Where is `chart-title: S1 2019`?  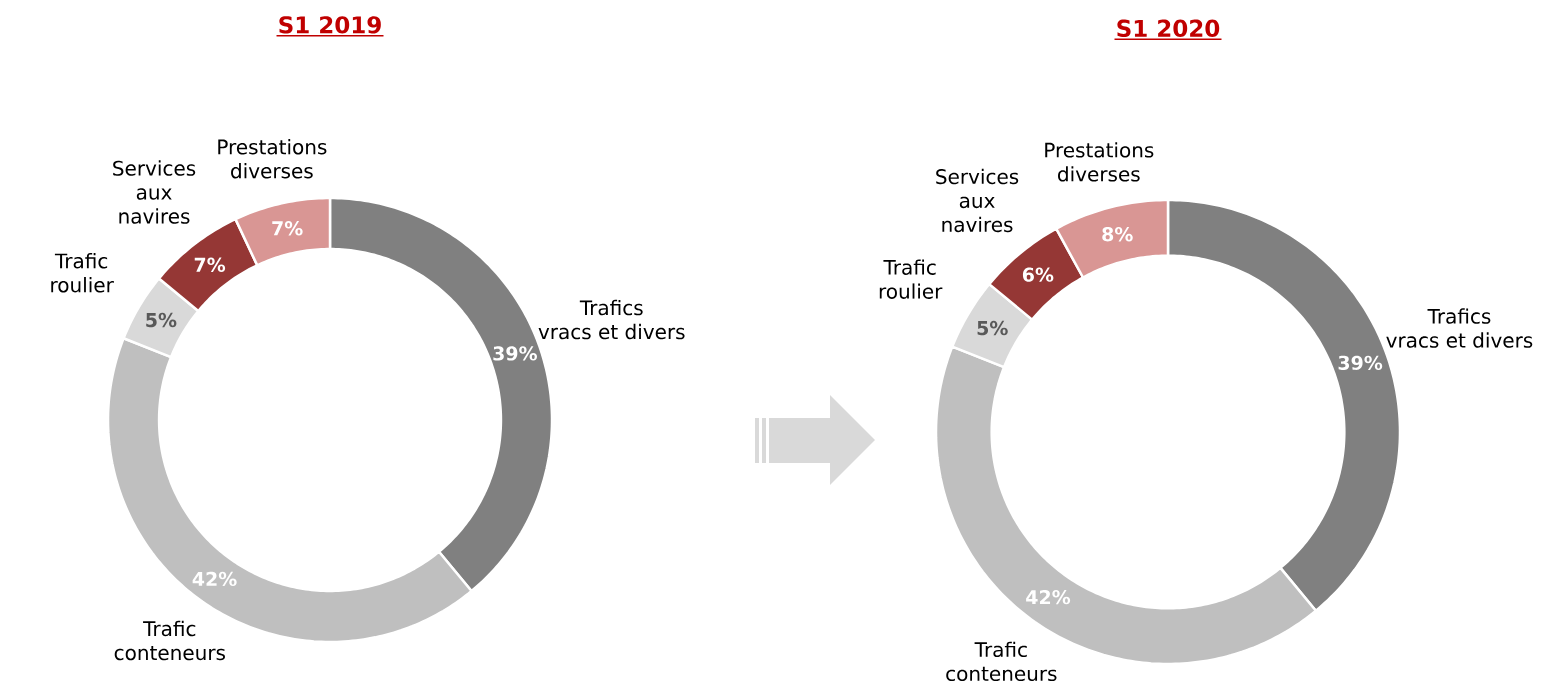
chart-title: S1 2019 is located at coordinates (330, 25).